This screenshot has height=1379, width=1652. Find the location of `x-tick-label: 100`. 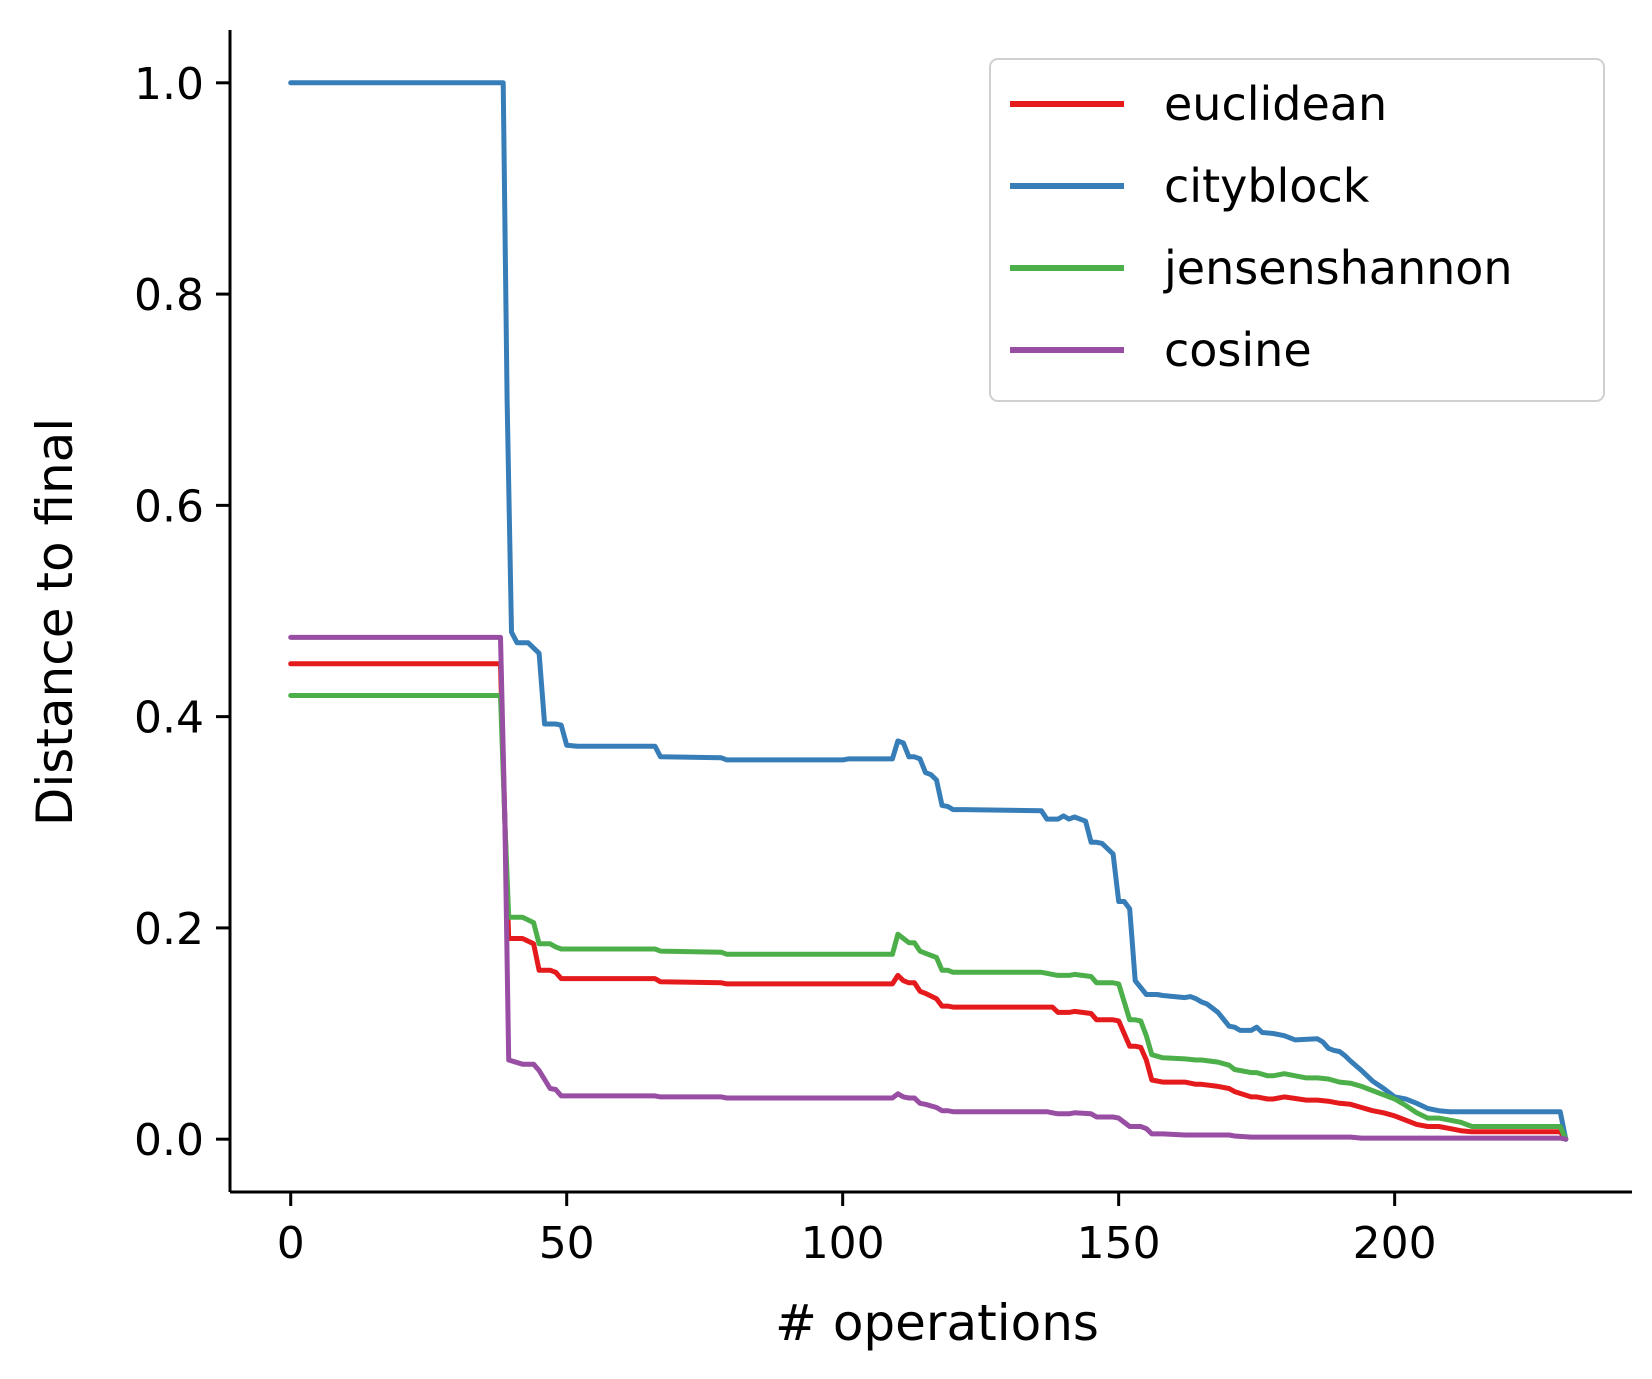

x-tick-label: 100 is located at coordinates (843, 1243).